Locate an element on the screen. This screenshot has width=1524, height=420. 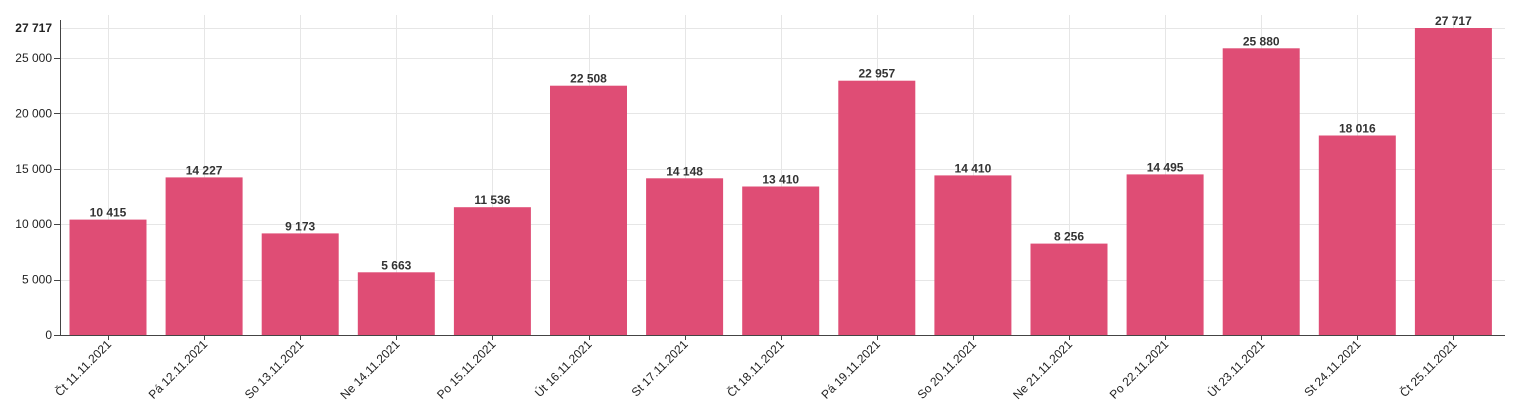
y-tick-label: 15 000 is located at coordinates (33, 169).